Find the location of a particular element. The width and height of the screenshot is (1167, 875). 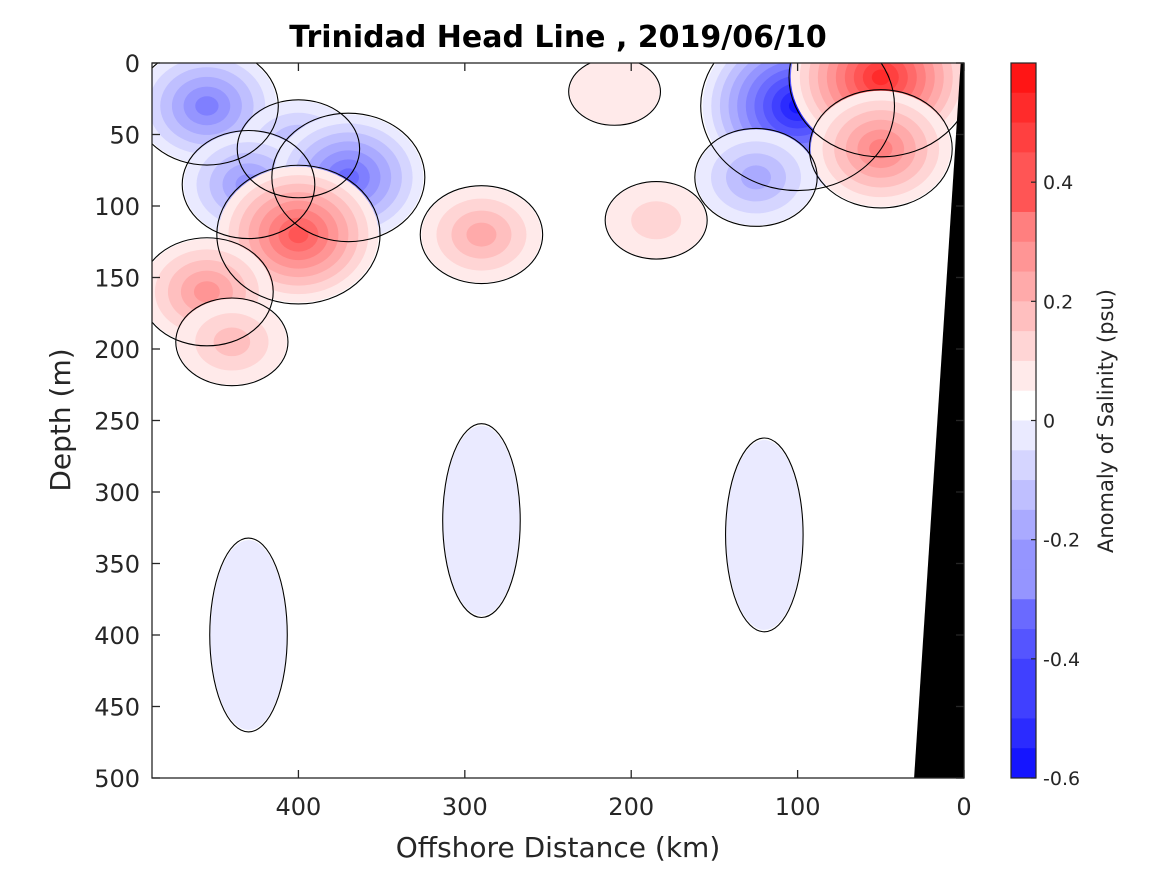

x-tick-label-3: 100 is located at coordinates (798, 807).